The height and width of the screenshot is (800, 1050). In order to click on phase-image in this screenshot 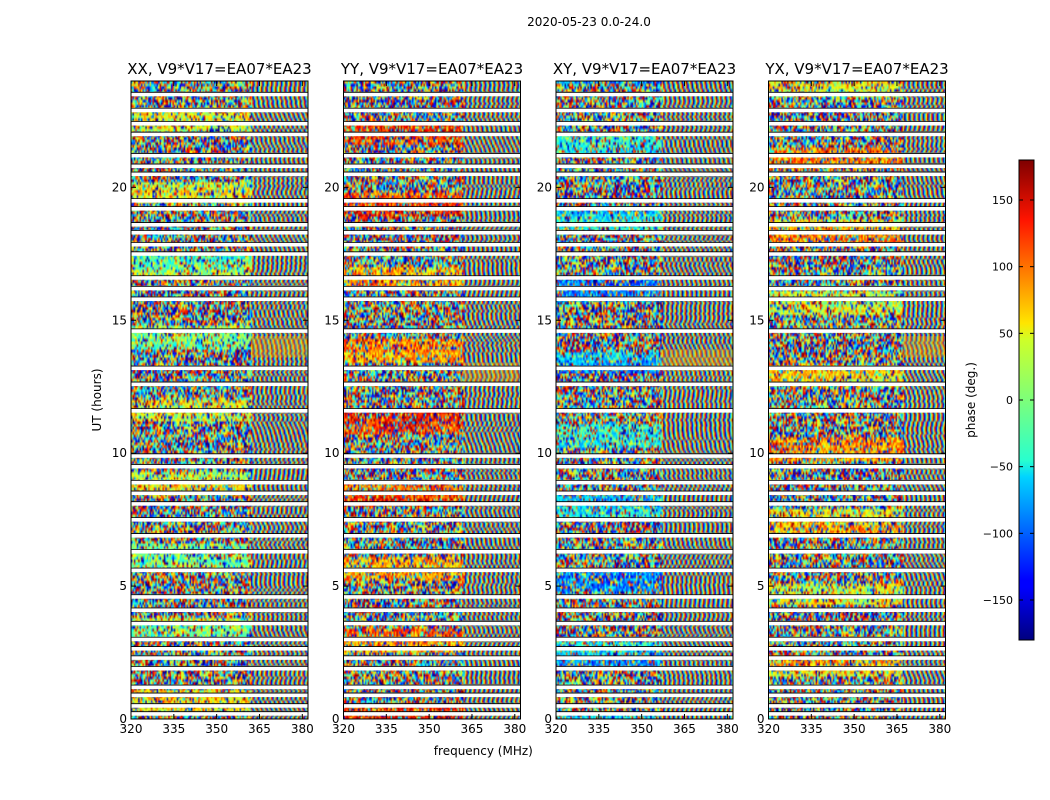, I will do `click(219, 400)`.